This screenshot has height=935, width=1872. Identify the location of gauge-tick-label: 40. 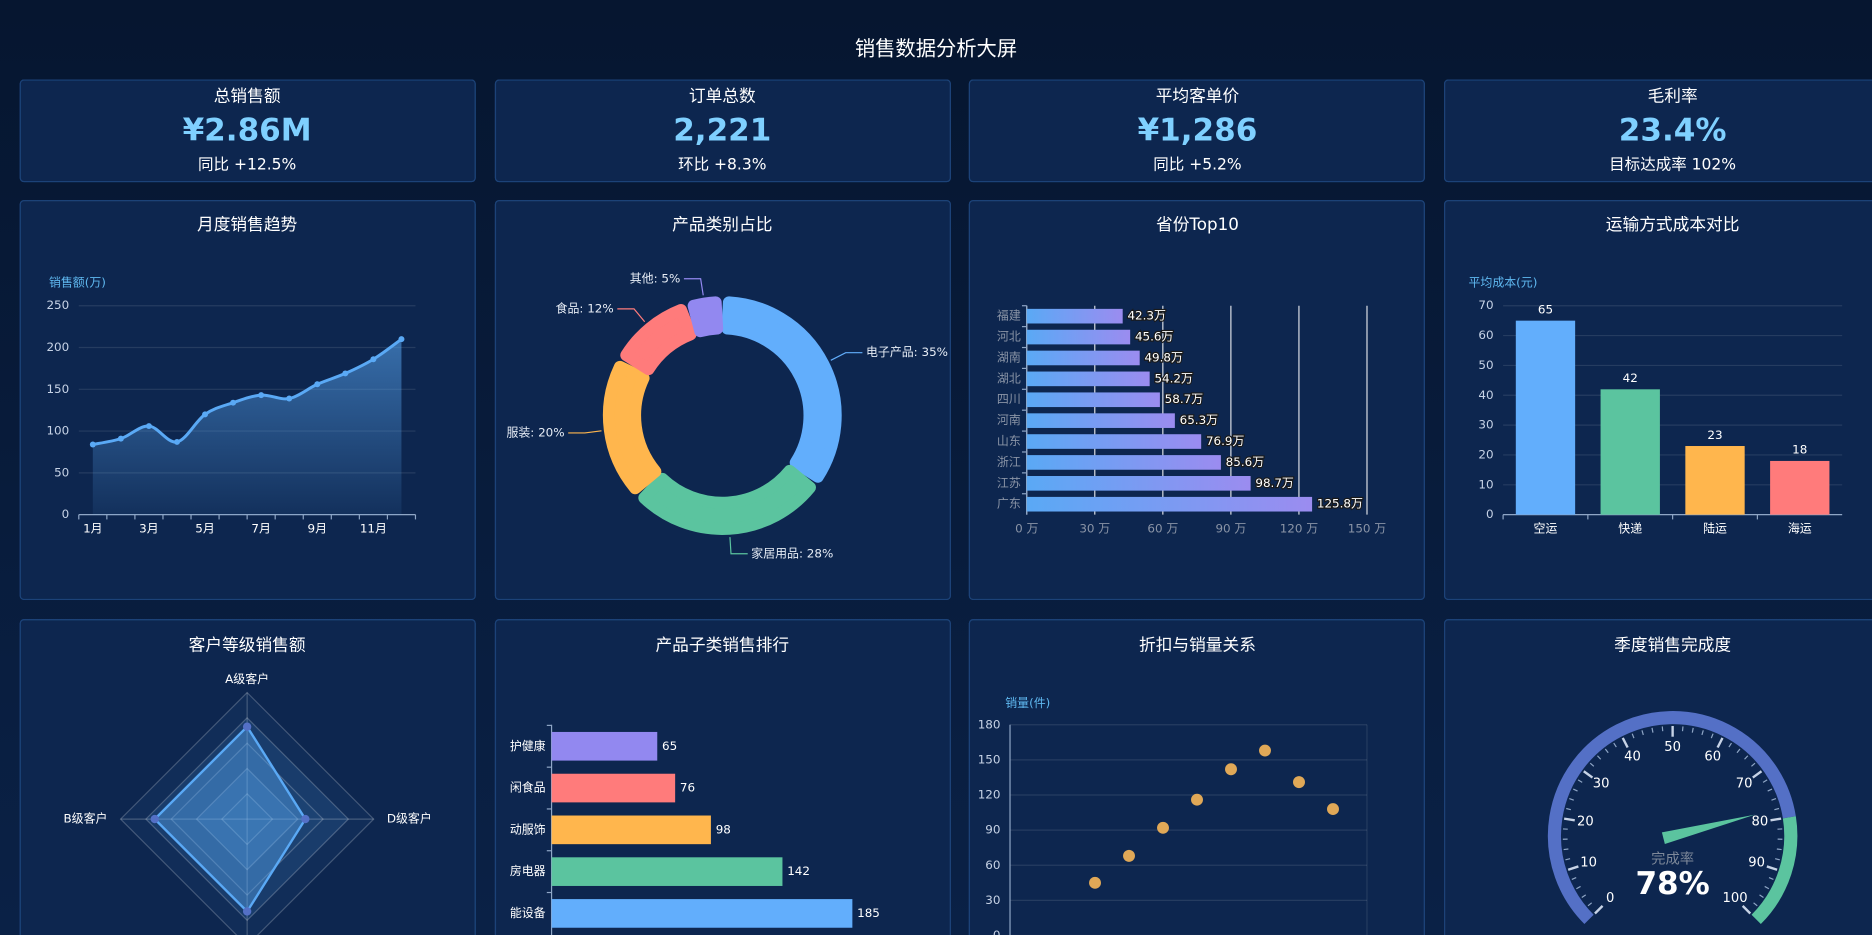
(1632, 757).